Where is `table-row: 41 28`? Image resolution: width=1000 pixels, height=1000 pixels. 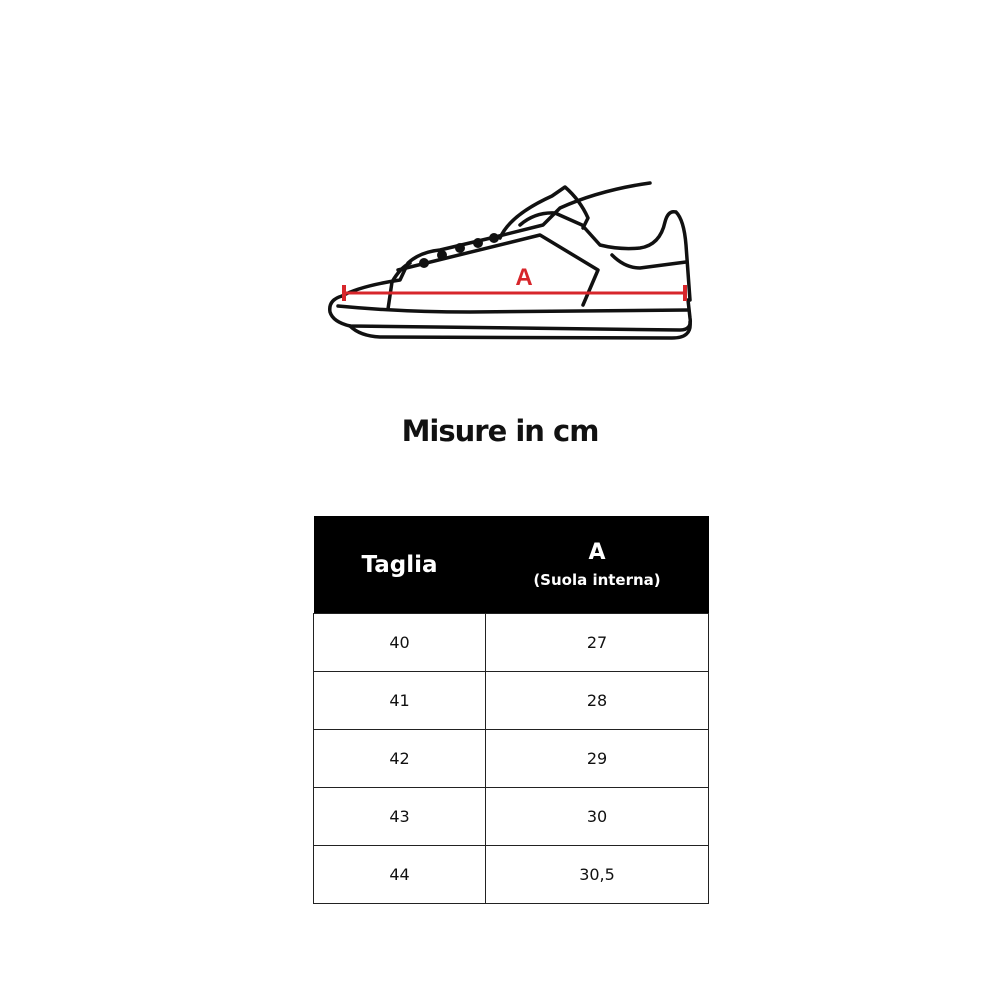 table-row: 41 28 is located at coordinates (511, 700).